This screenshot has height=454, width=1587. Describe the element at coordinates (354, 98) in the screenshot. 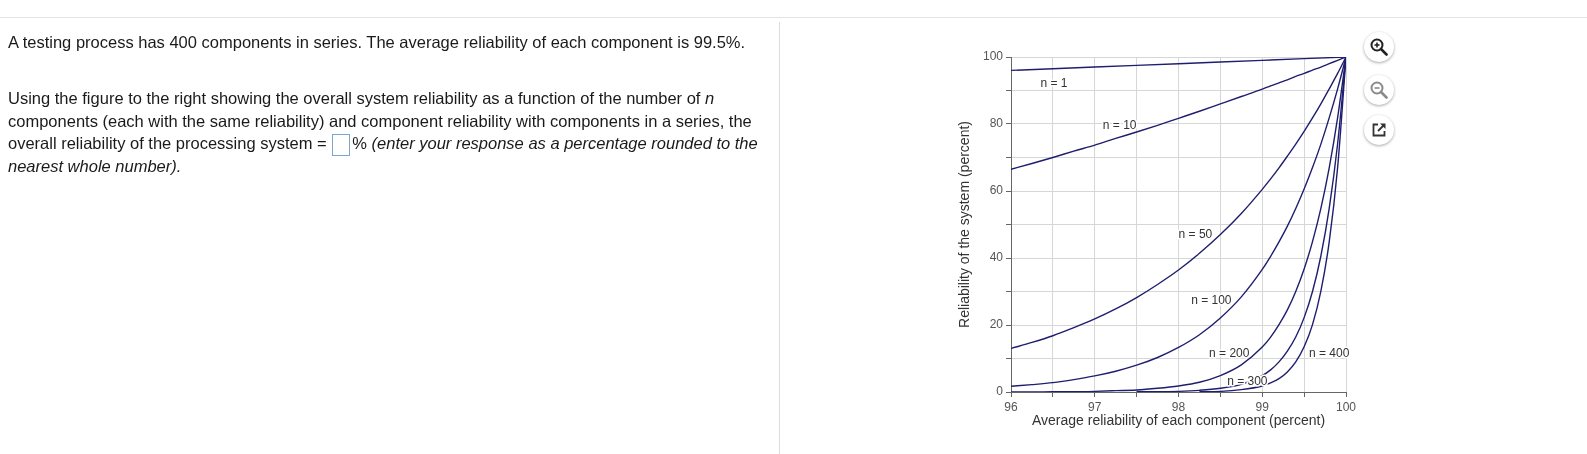

I see `text: Using the figure to the right showing the overall system reliability as a function of the number of` at that location.